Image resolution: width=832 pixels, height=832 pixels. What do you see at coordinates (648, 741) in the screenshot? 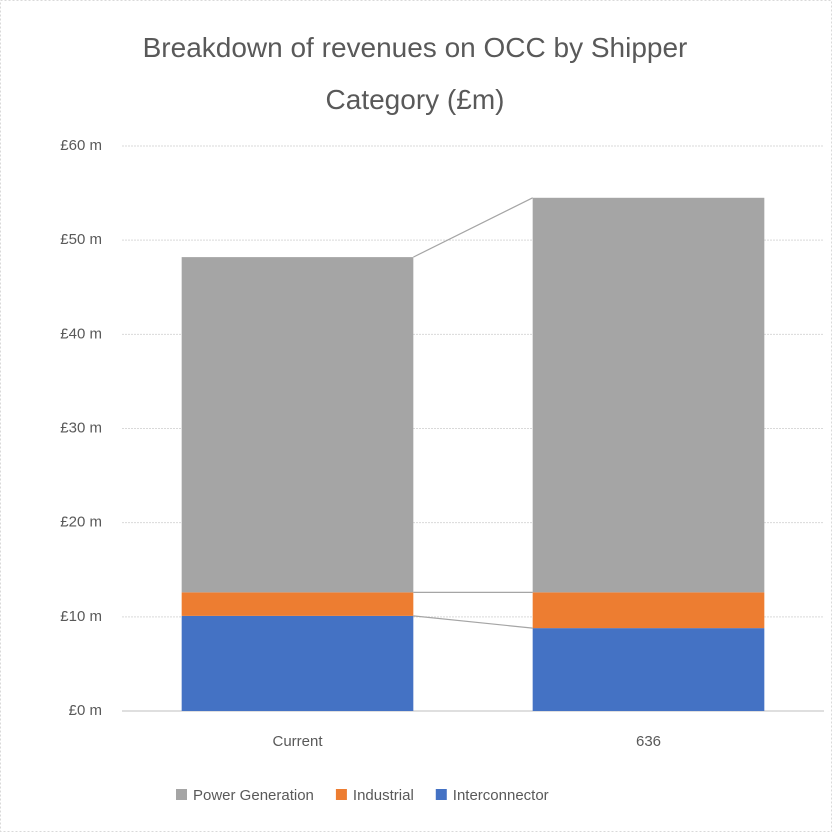
I see `x-tick-label: 636` at bounding box center [648, 741].